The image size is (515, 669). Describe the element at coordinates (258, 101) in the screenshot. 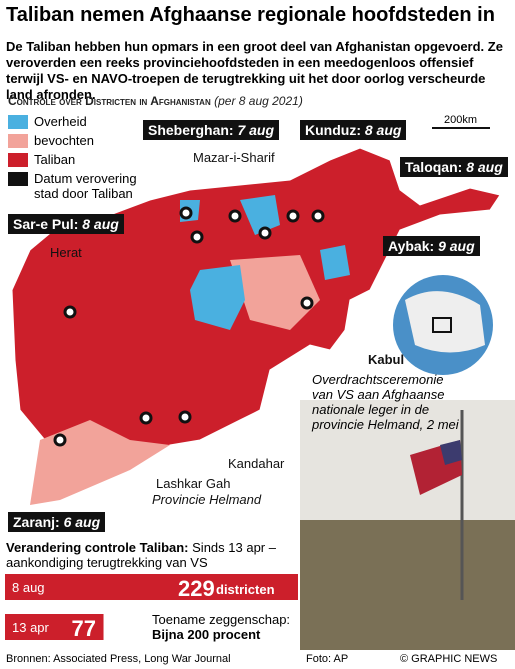

I see `map-date: (per 8 aug 2021)` at that location.